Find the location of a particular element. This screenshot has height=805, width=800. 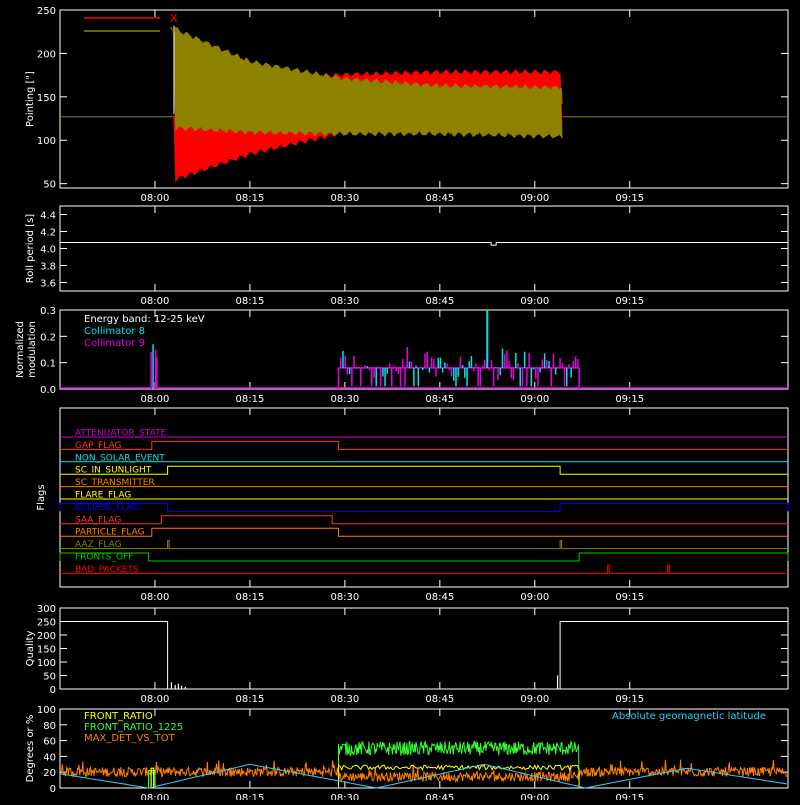

flag-label-saa-flag: SAA_FLAG is located at coordinates (98, 520).